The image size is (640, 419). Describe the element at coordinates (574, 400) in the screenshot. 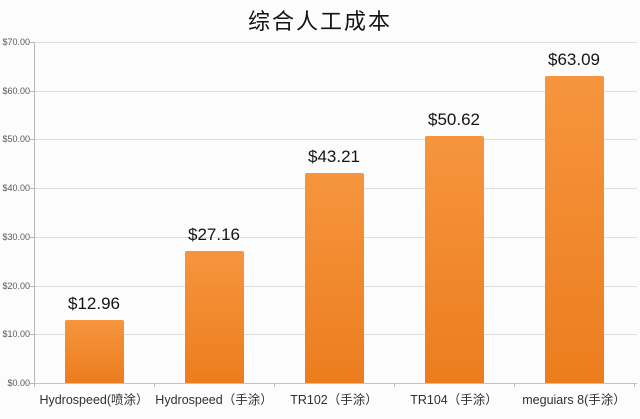

I see `x-axis-label: meguiars 8(手涂）` at that location.